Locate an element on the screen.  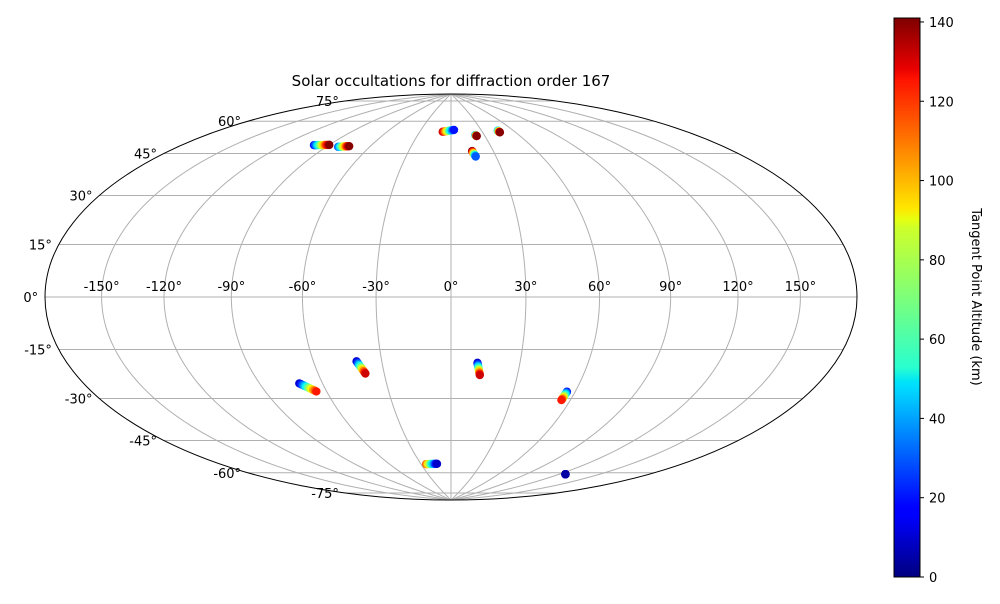
longitude-tick-label: 90° is located at coordinates (670, 287).